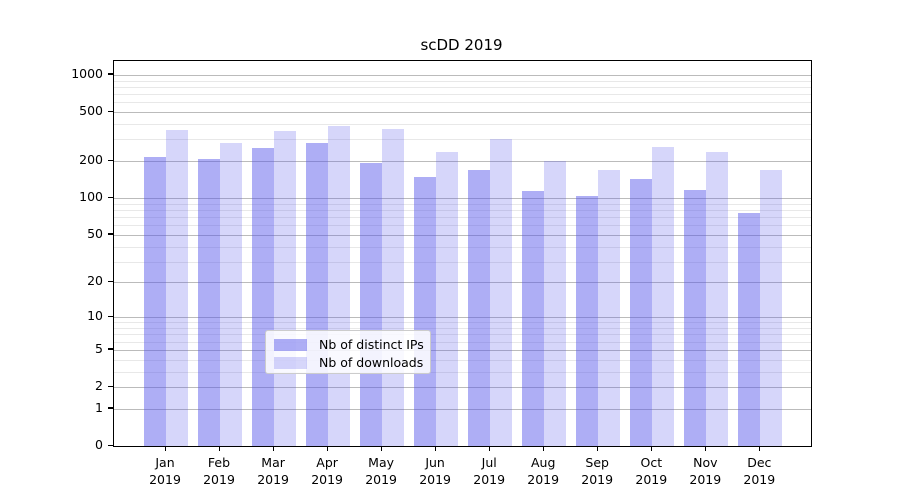  Describe the element at coordinates (95, 316) in the screenshot. I see `y-tick-label: 10` at that location.